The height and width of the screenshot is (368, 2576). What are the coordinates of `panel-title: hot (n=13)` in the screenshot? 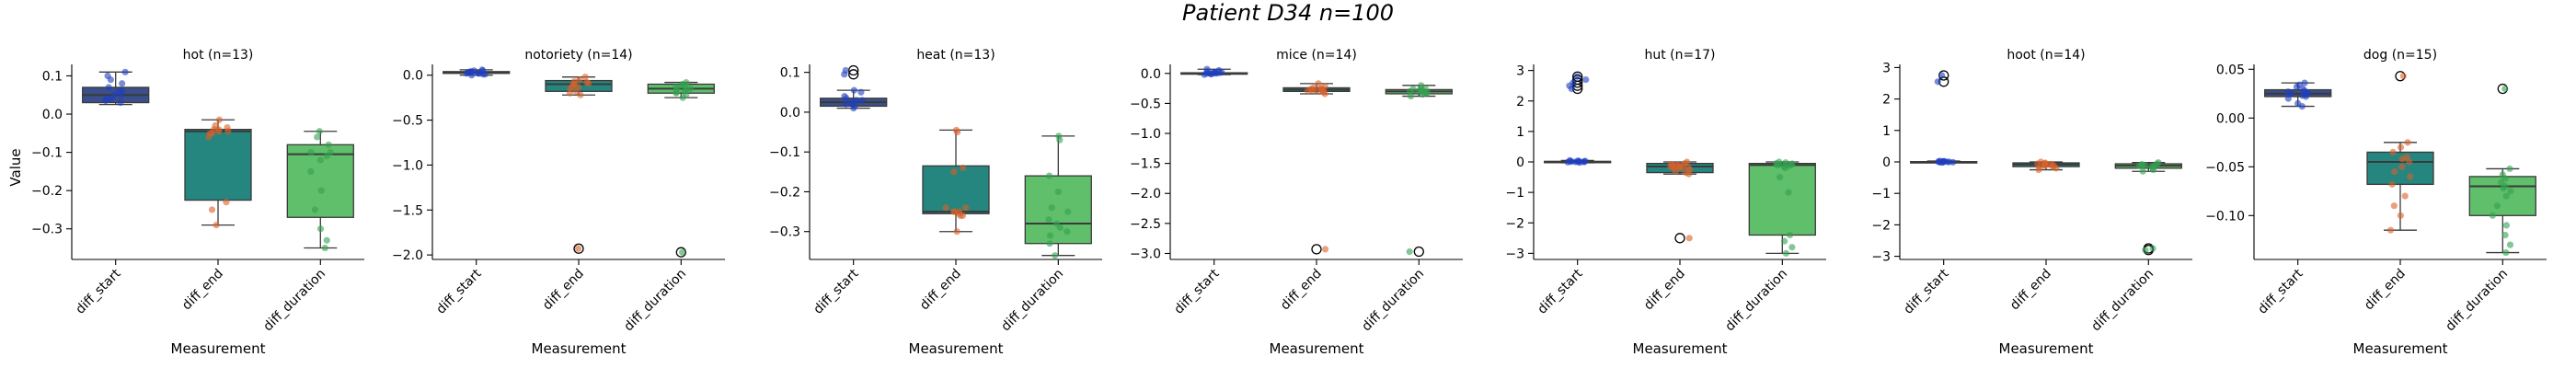 It's located at (218, 55).